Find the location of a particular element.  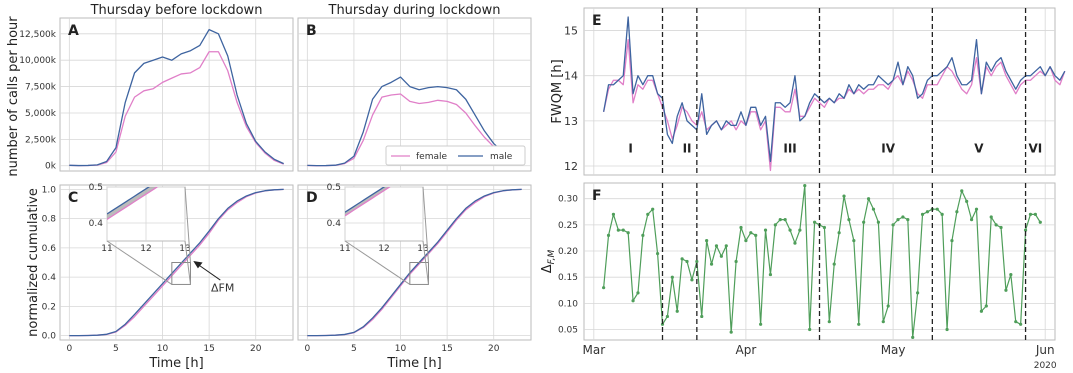

series-female-line is located at coordinates (176, 109).